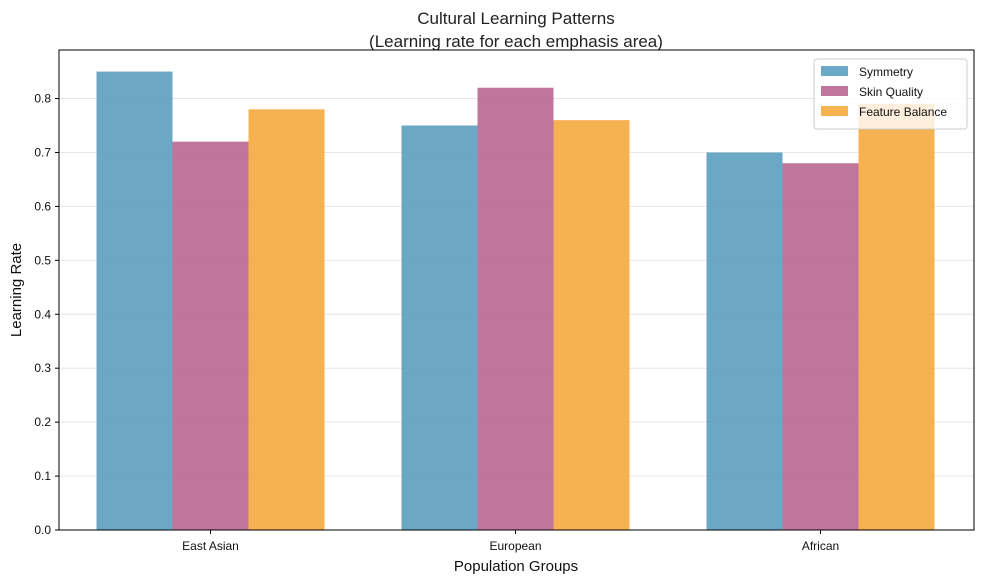  Describe the element at coordinates (42, 152) in the screenshot. I see `y-tick-label: 0.7` at that location.